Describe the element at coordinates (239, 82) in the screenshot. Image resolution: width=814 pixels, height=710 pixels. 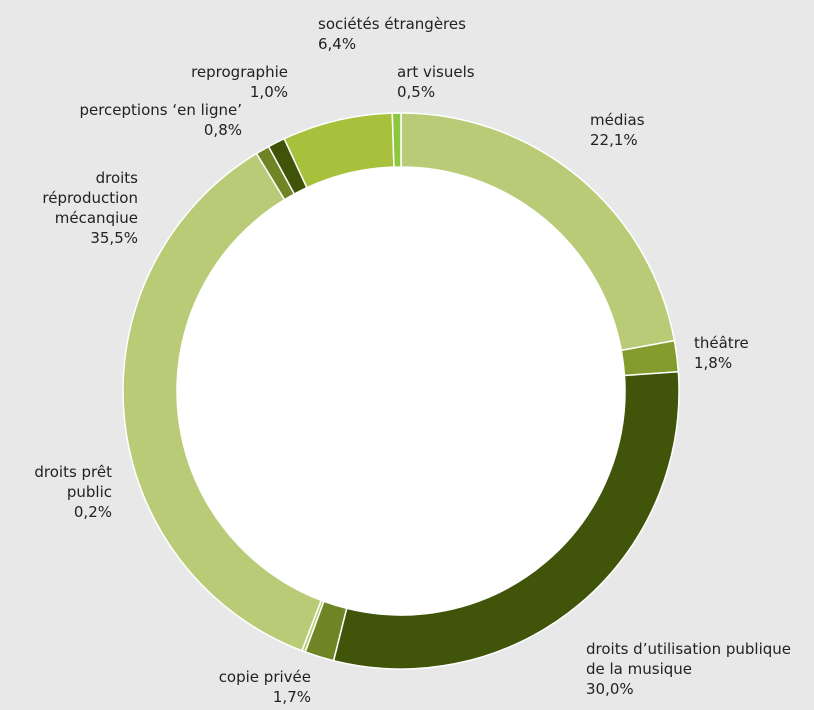
I see `label-reprographie: reprographie 1,0%` at that location.